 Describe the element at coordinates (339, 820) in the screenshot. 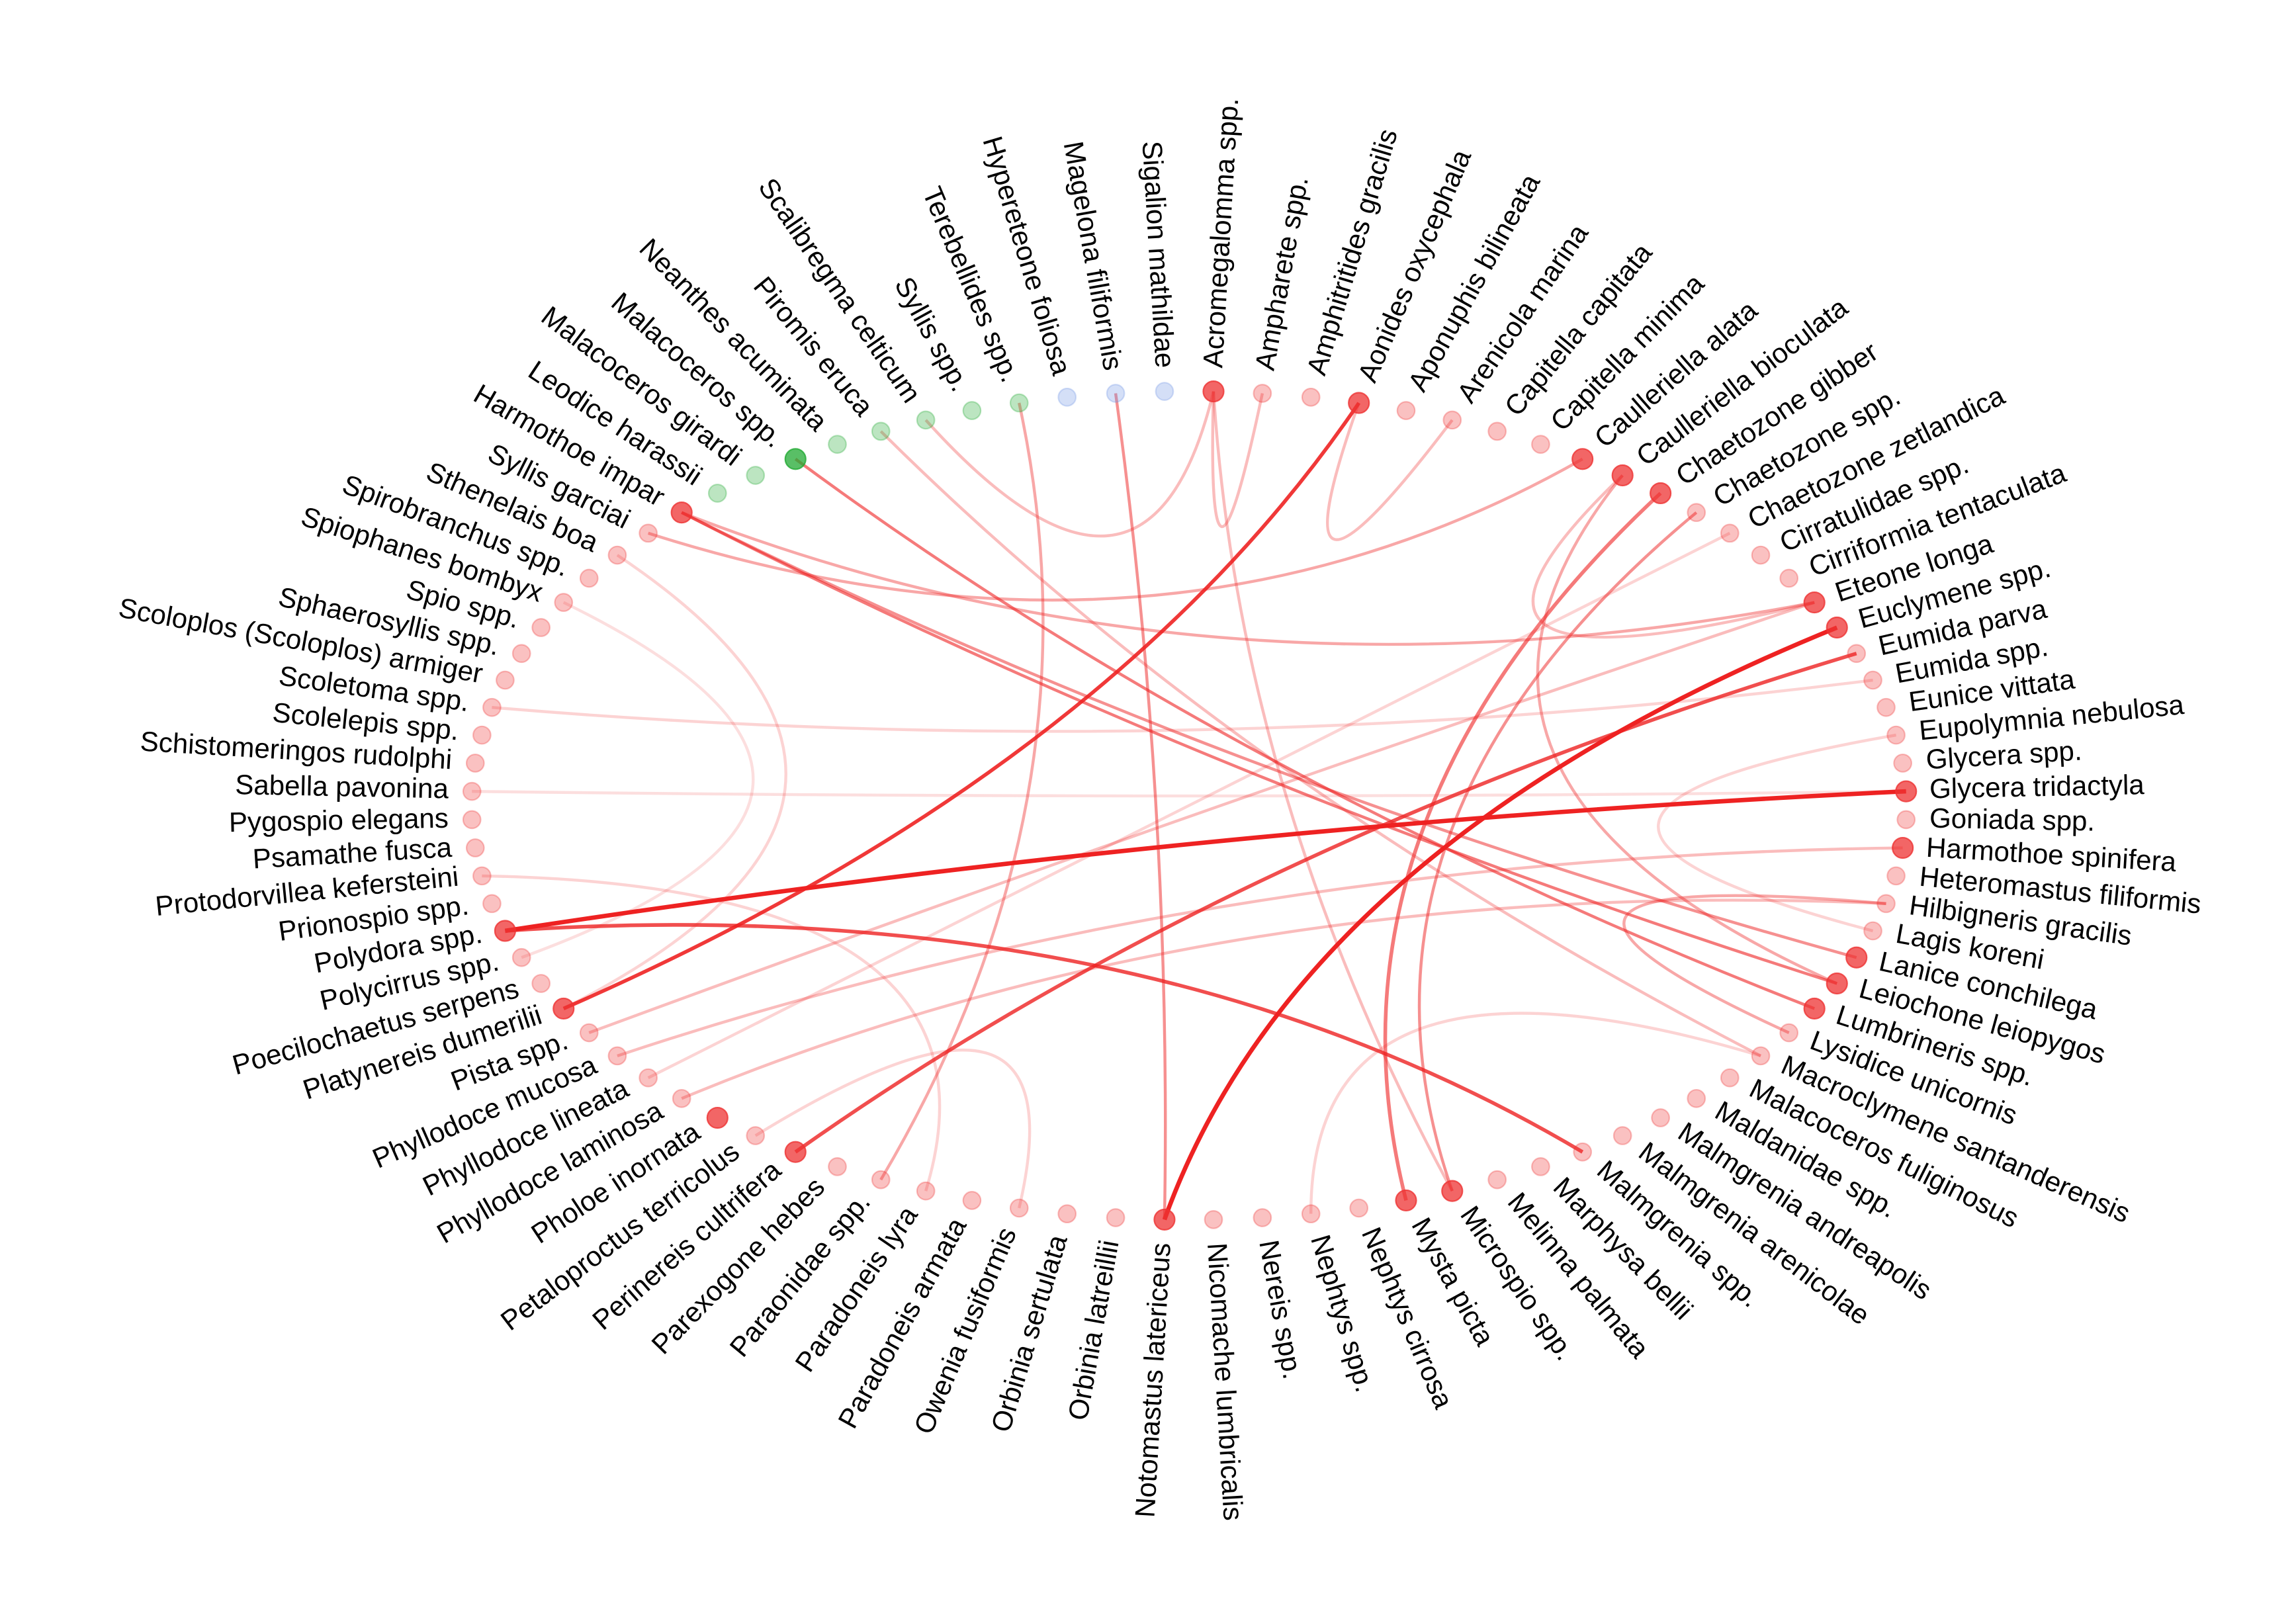

I see `node-label: Pygospio elegans` at that location.